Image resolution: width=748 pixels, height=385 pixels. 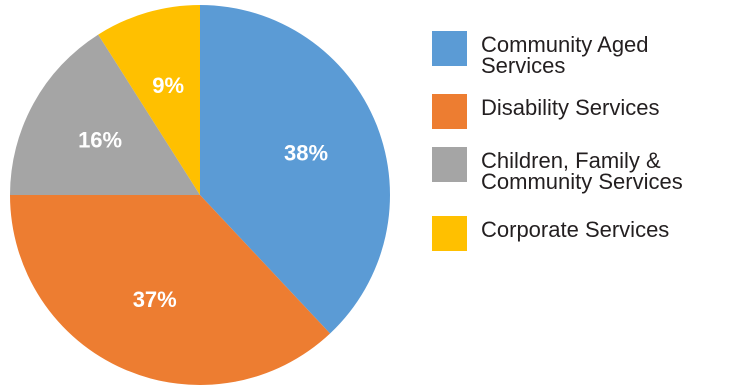 I want to click on legend-label-community-aged: Community Aged Services, so click(x=611, y=55).